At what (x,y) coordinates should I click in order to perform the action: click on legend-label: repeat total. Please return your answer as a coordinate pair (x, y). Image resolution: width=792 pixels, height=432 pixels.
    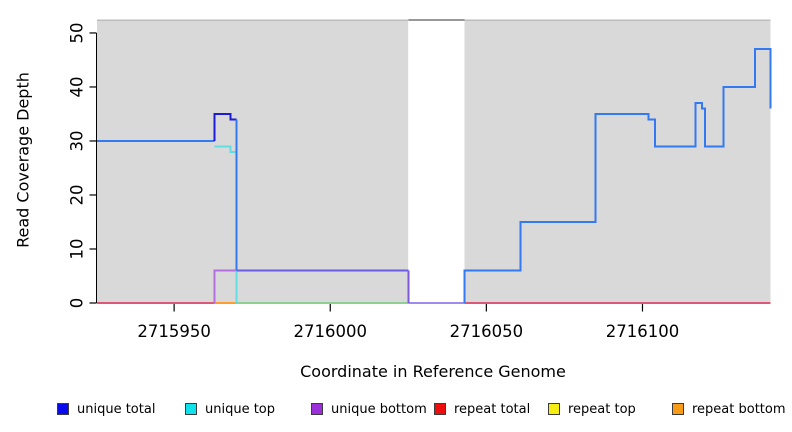
    Looking at the image, I should click on (492, 409).